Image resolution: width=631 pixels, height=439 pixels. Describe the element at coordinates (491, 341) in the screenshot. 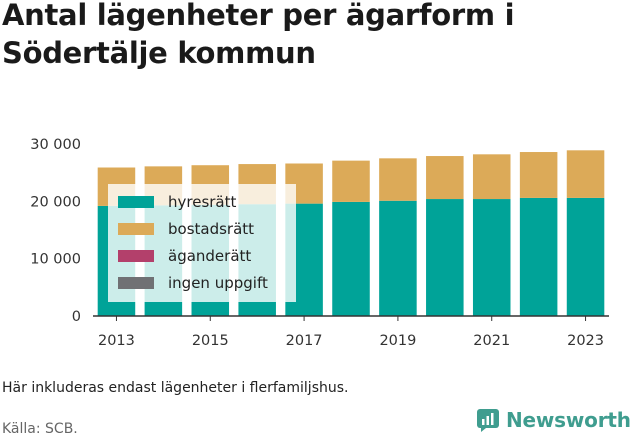

I see `x-tick-label: 2021` at that location.